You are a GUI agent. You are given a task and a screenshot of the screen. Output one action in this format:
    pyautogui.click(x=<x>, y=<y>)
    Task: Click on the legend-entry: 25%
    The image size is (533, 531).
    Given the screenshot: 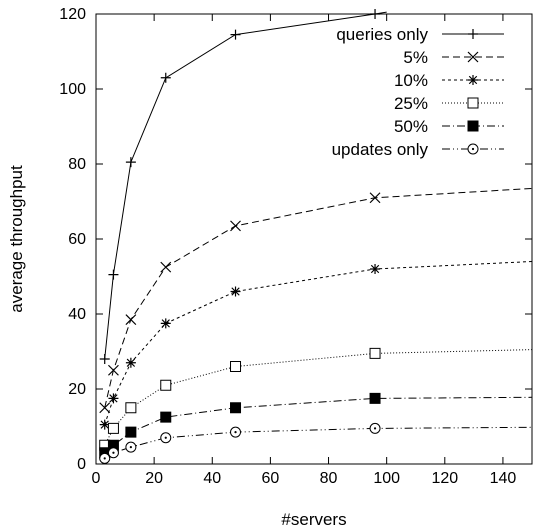 What is the action you would take?
    pyautogui.click(x=449, y=103)
    